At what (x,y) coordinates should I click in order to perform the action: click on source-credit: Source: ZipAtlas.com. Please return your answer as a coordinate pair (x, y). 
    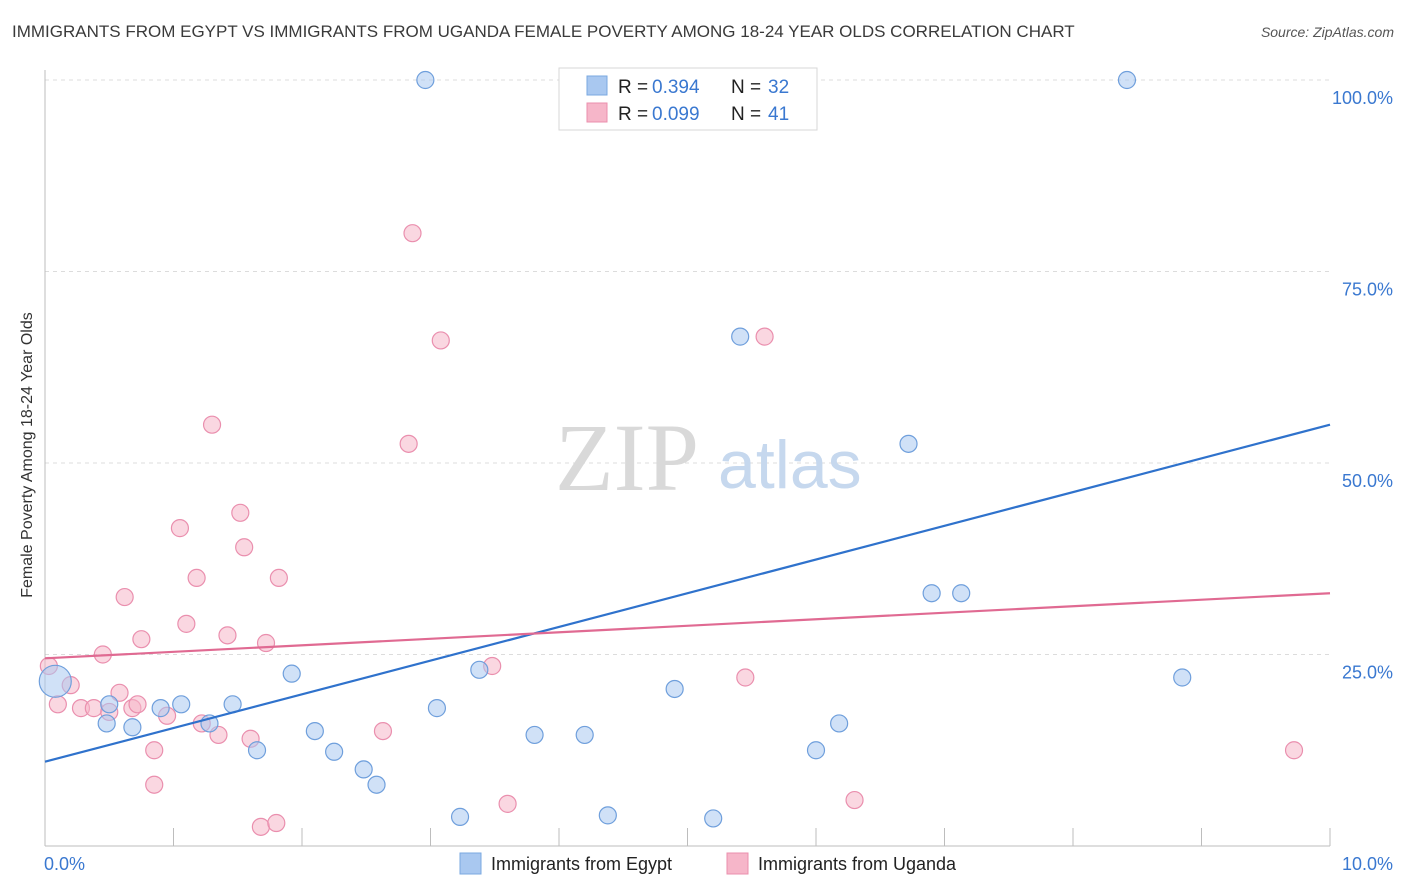
    Looking at the image, I should click on (1327, 32).